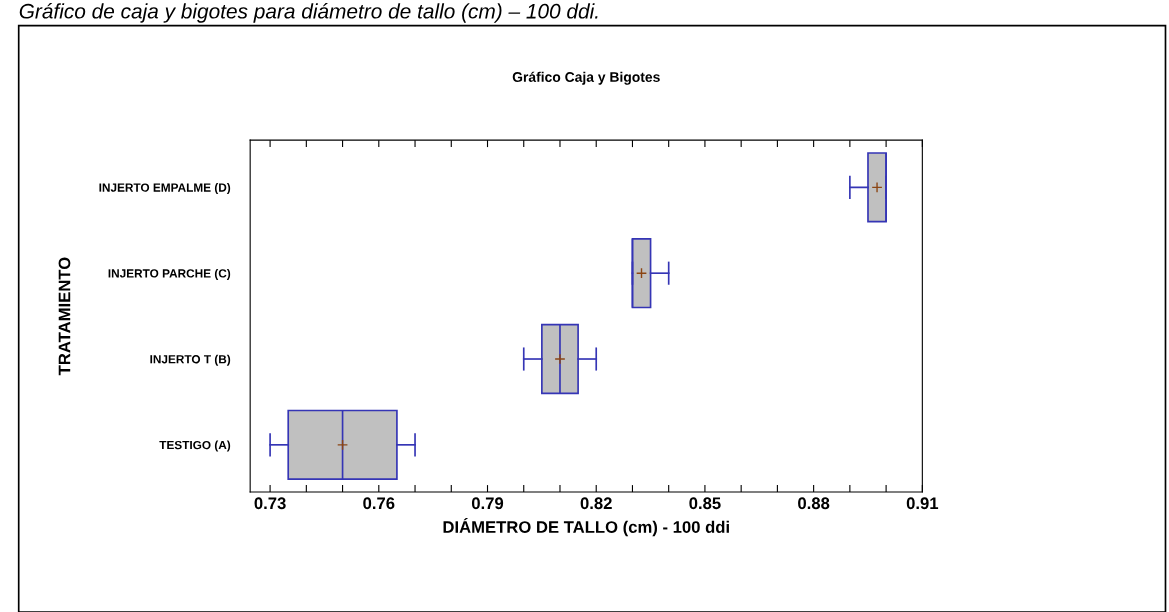 The height and width of the screenshot is (612, 1169). I want to click on y-tick-label: INJERTO T (B), so click(190, 360).